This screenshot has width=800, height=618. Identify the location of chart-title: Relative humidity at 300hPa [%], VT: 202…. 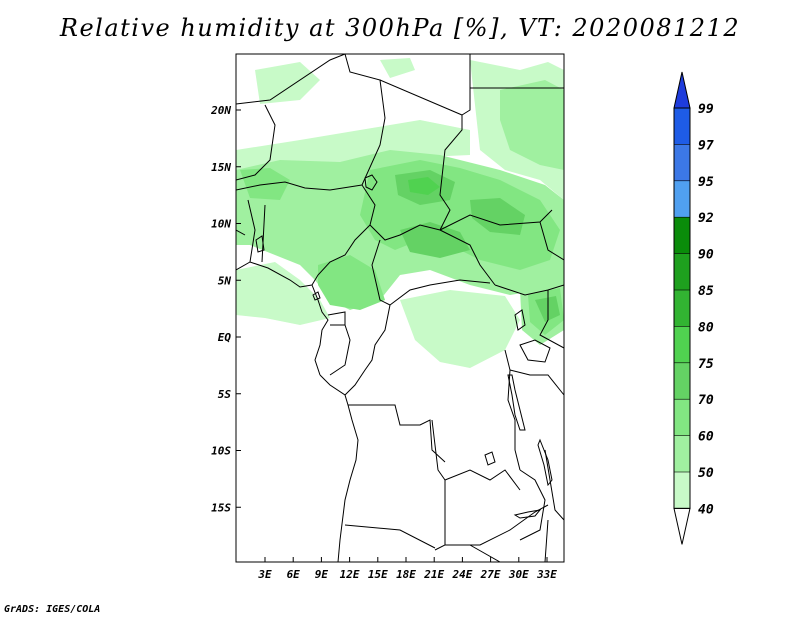
(400, 28).